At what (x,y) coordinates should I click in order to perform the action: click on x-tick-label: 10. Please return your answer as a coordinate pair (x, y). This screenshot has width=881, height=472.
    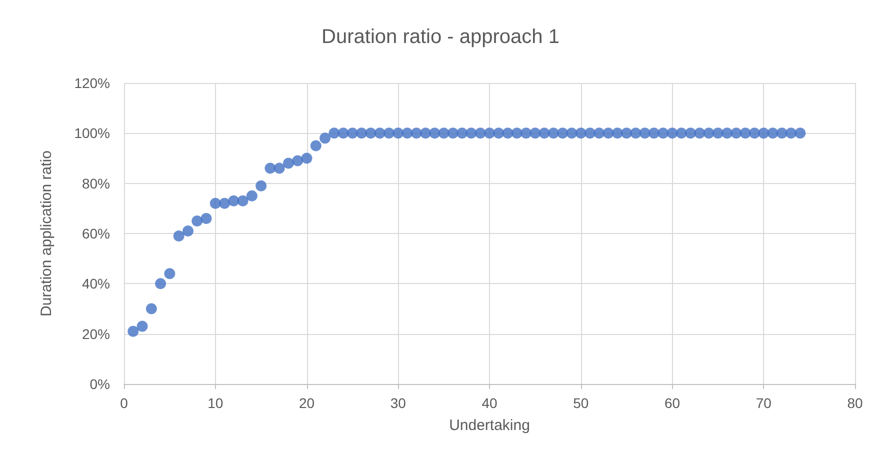
    Looking at the image, I should click on (216, 403).